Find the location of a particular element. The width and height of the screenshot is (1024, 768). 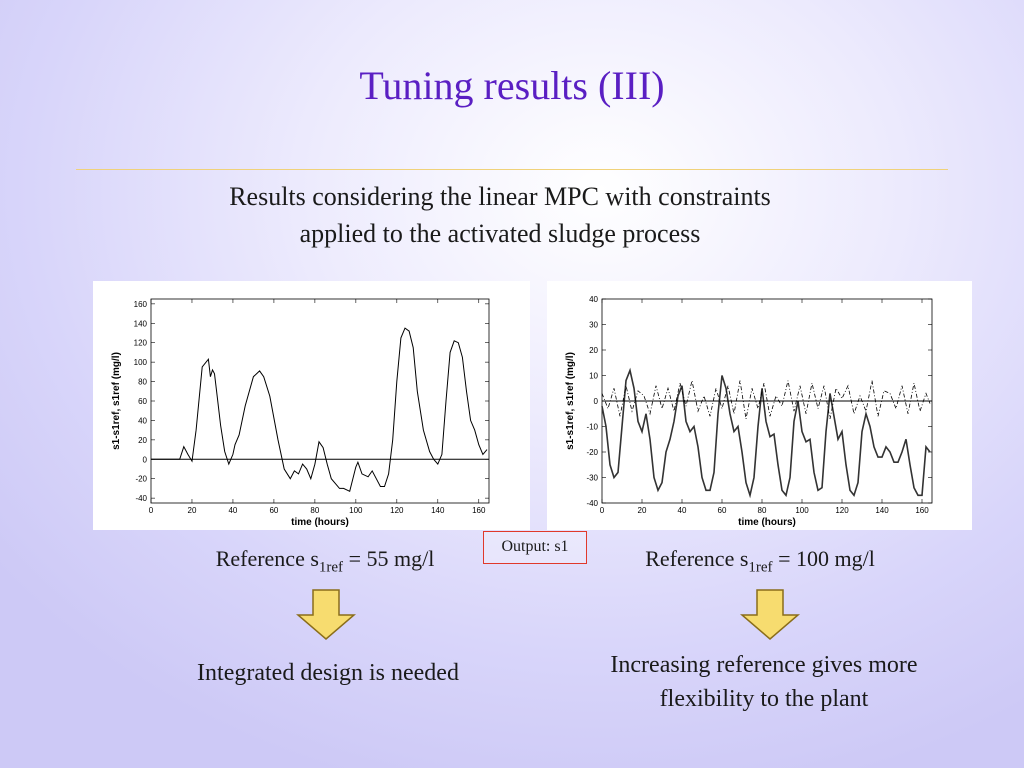

chart1-y-tick-label: 30 is located at coordinates (593, 325).